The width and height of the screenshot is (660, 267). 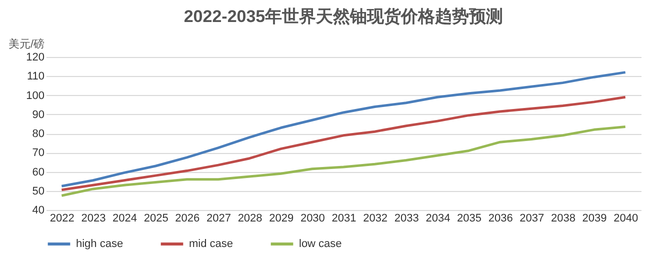 I want to click on y-tick-label: 60, so click(x=38, y=172).